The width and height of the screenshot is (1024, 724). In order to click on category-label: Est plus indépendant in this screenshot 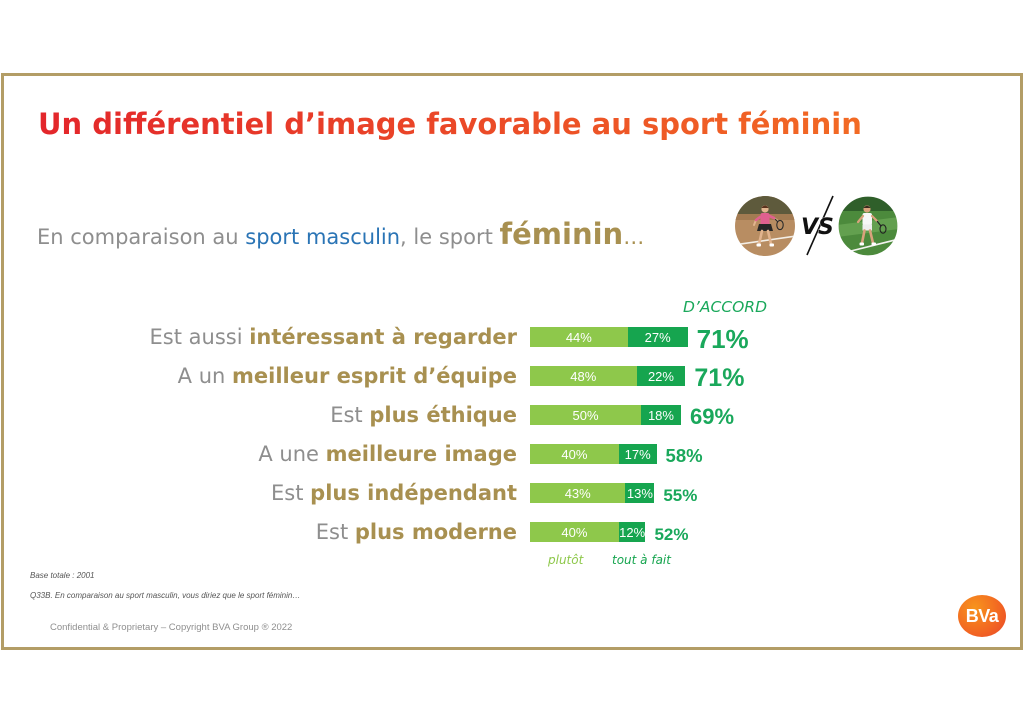, I will do `click(258, 493)`.